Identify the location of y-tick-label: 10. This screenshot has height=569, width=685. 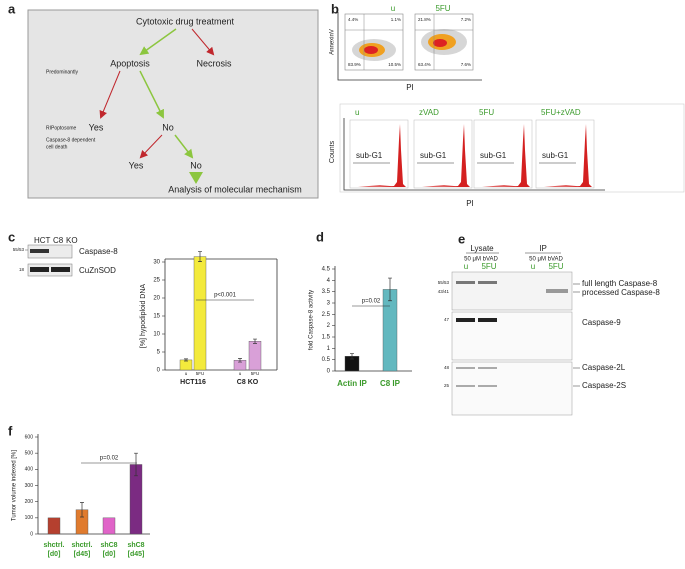
(156, 335).